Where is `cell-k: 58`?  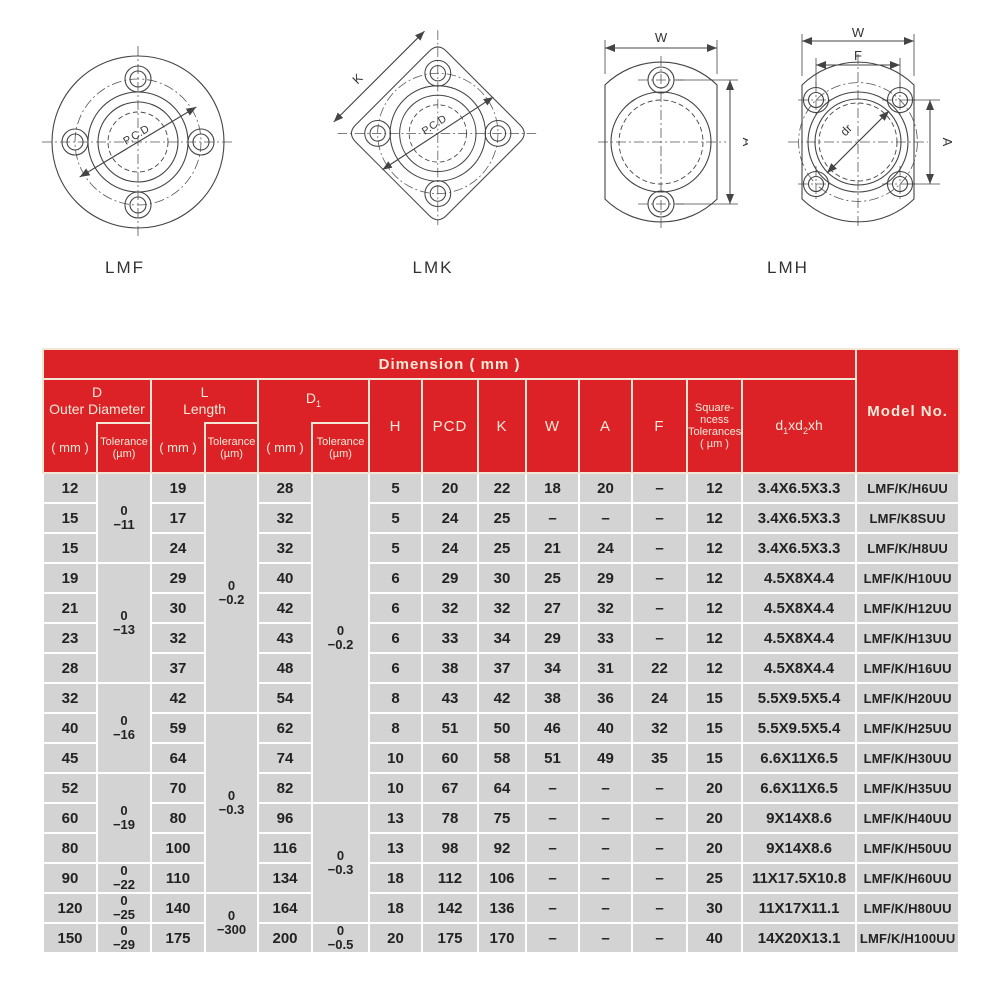 cell-k: 58 is located at coordinates (502, 758).